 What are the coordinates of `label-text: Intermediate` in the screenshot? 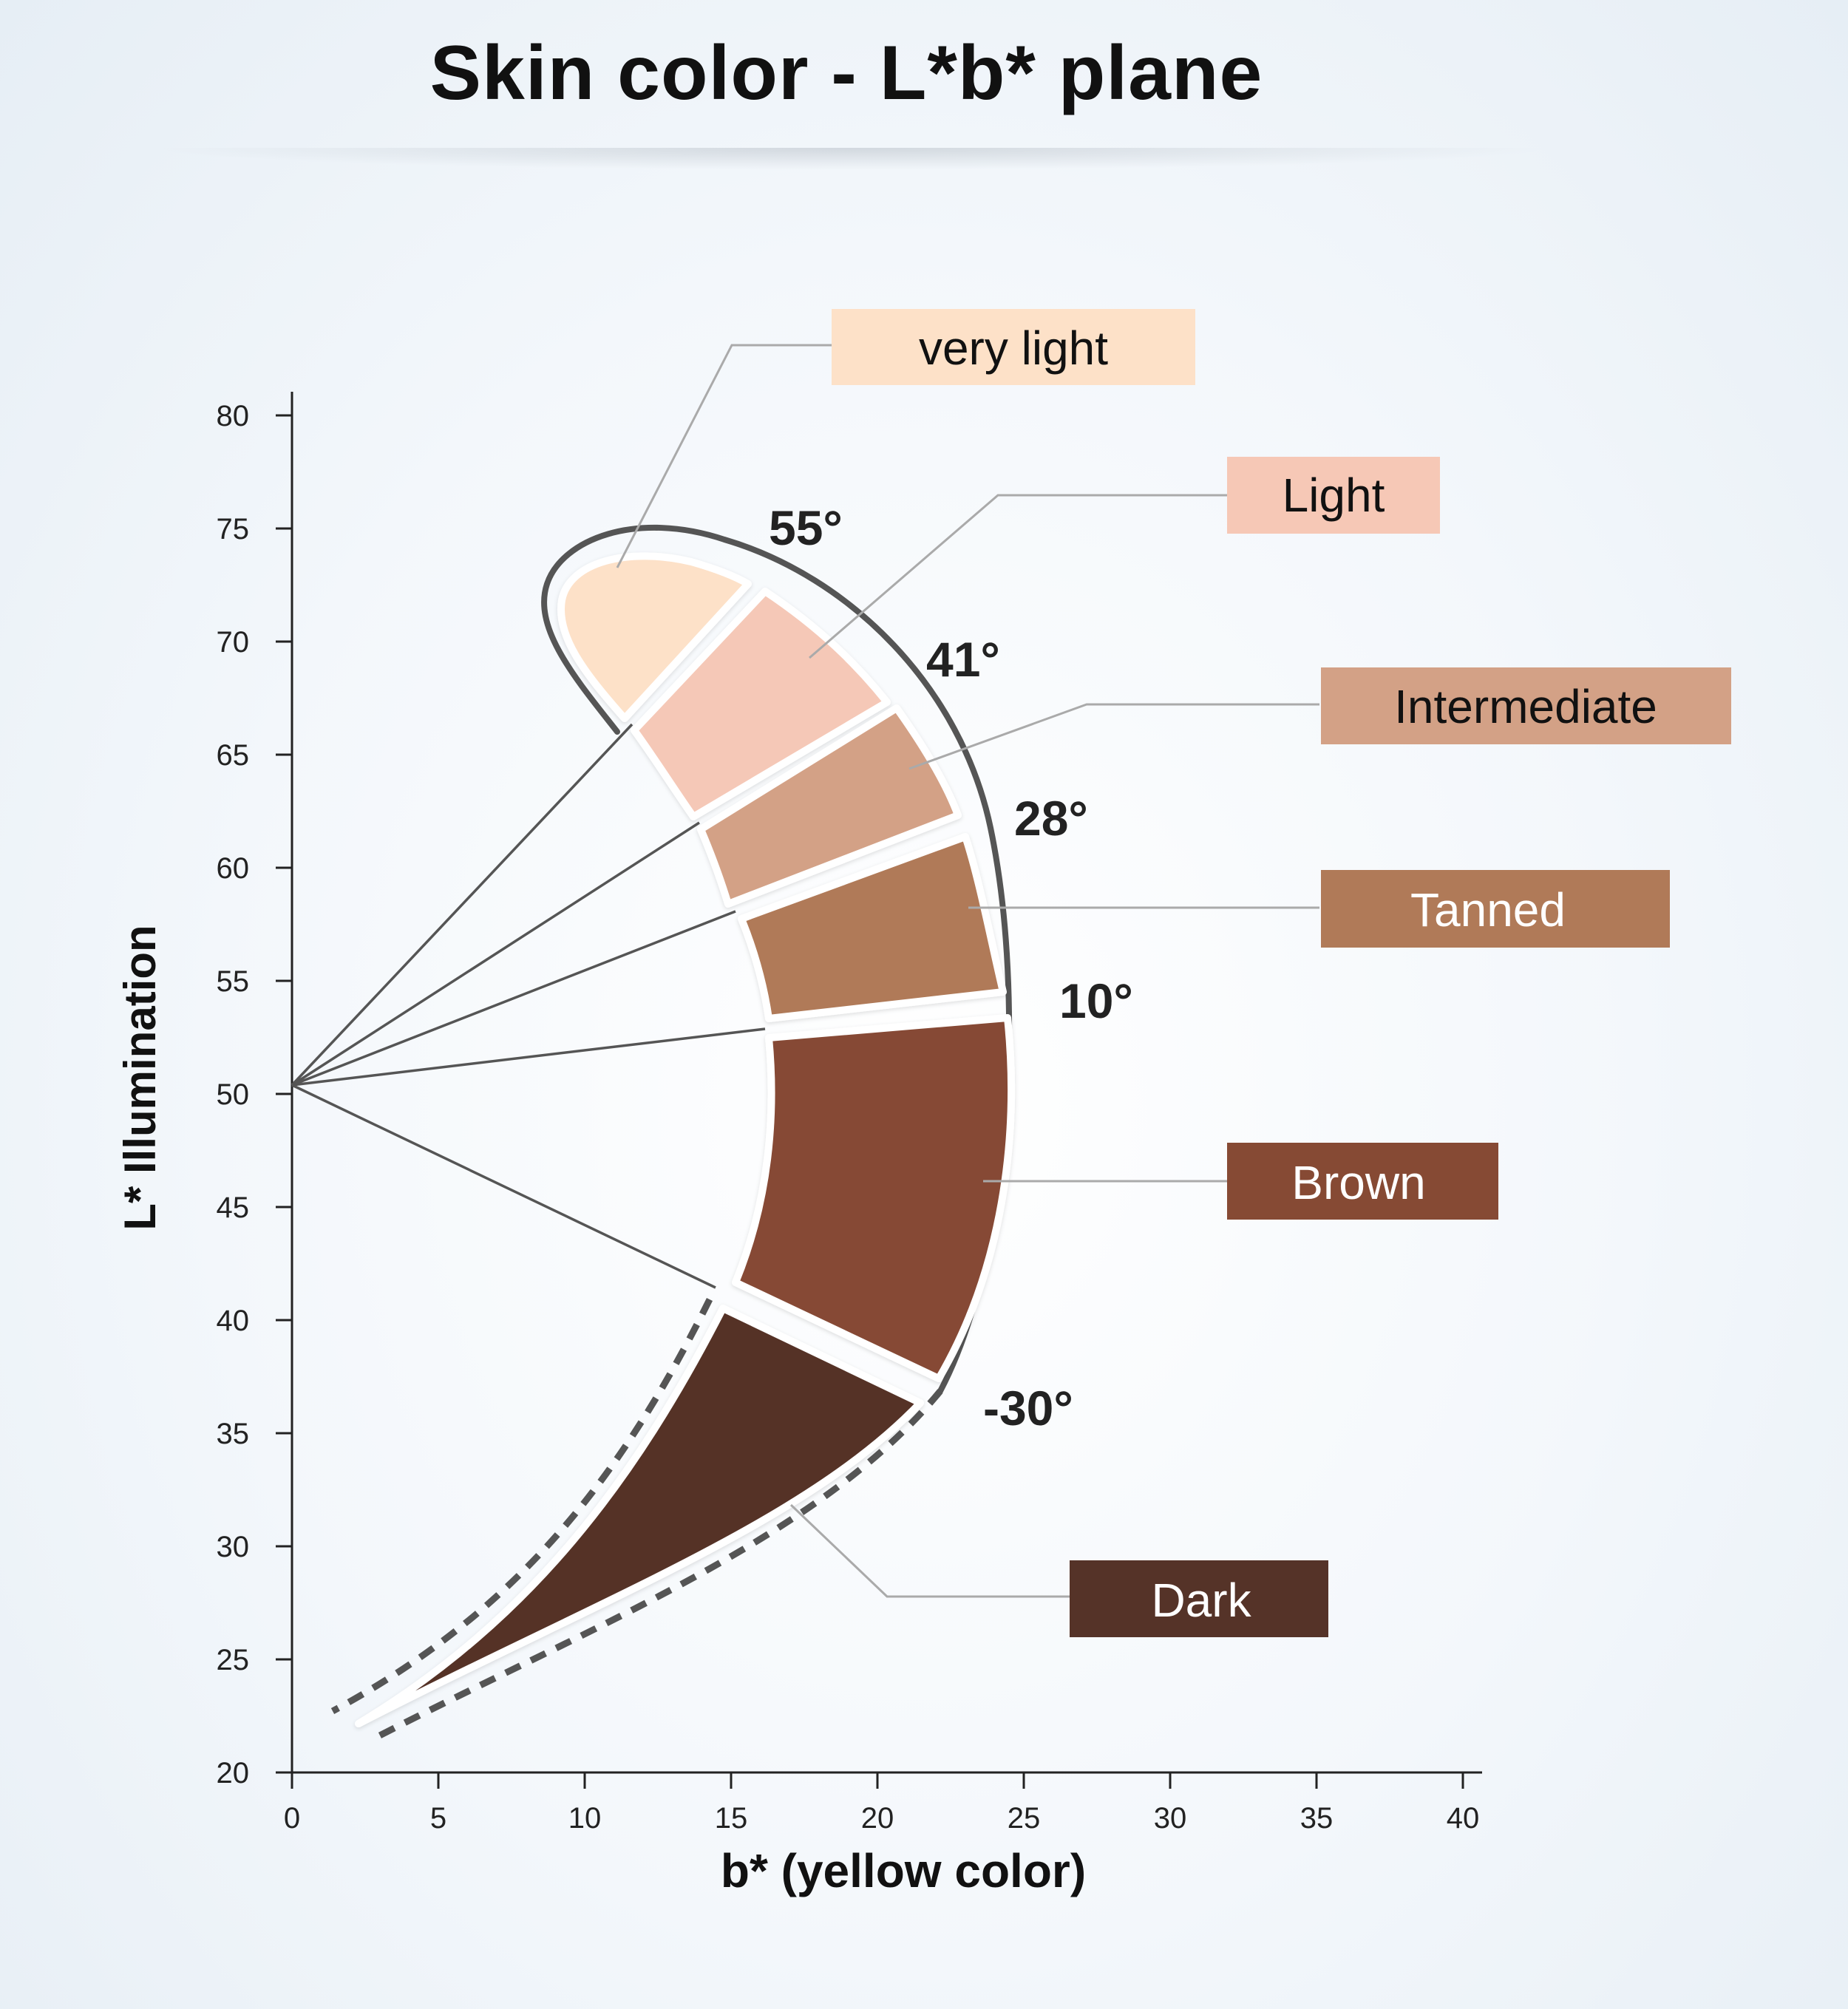 It's located at (1525, 707).